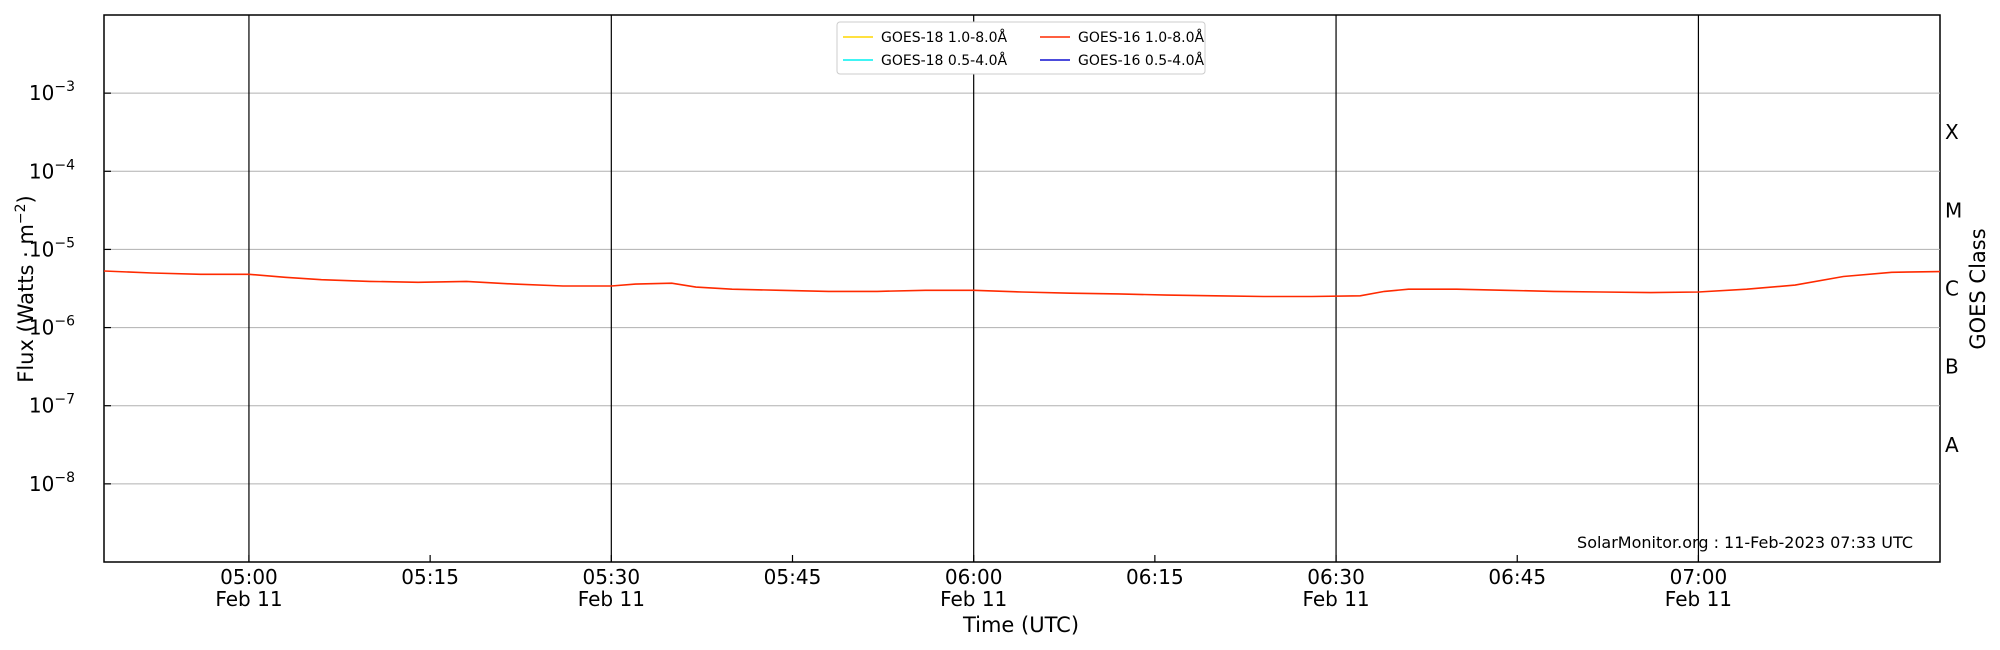 This screenshot has width=2000, height=650. I want to click on x-tick-date-8: Feb 11, so click(1698, 599).